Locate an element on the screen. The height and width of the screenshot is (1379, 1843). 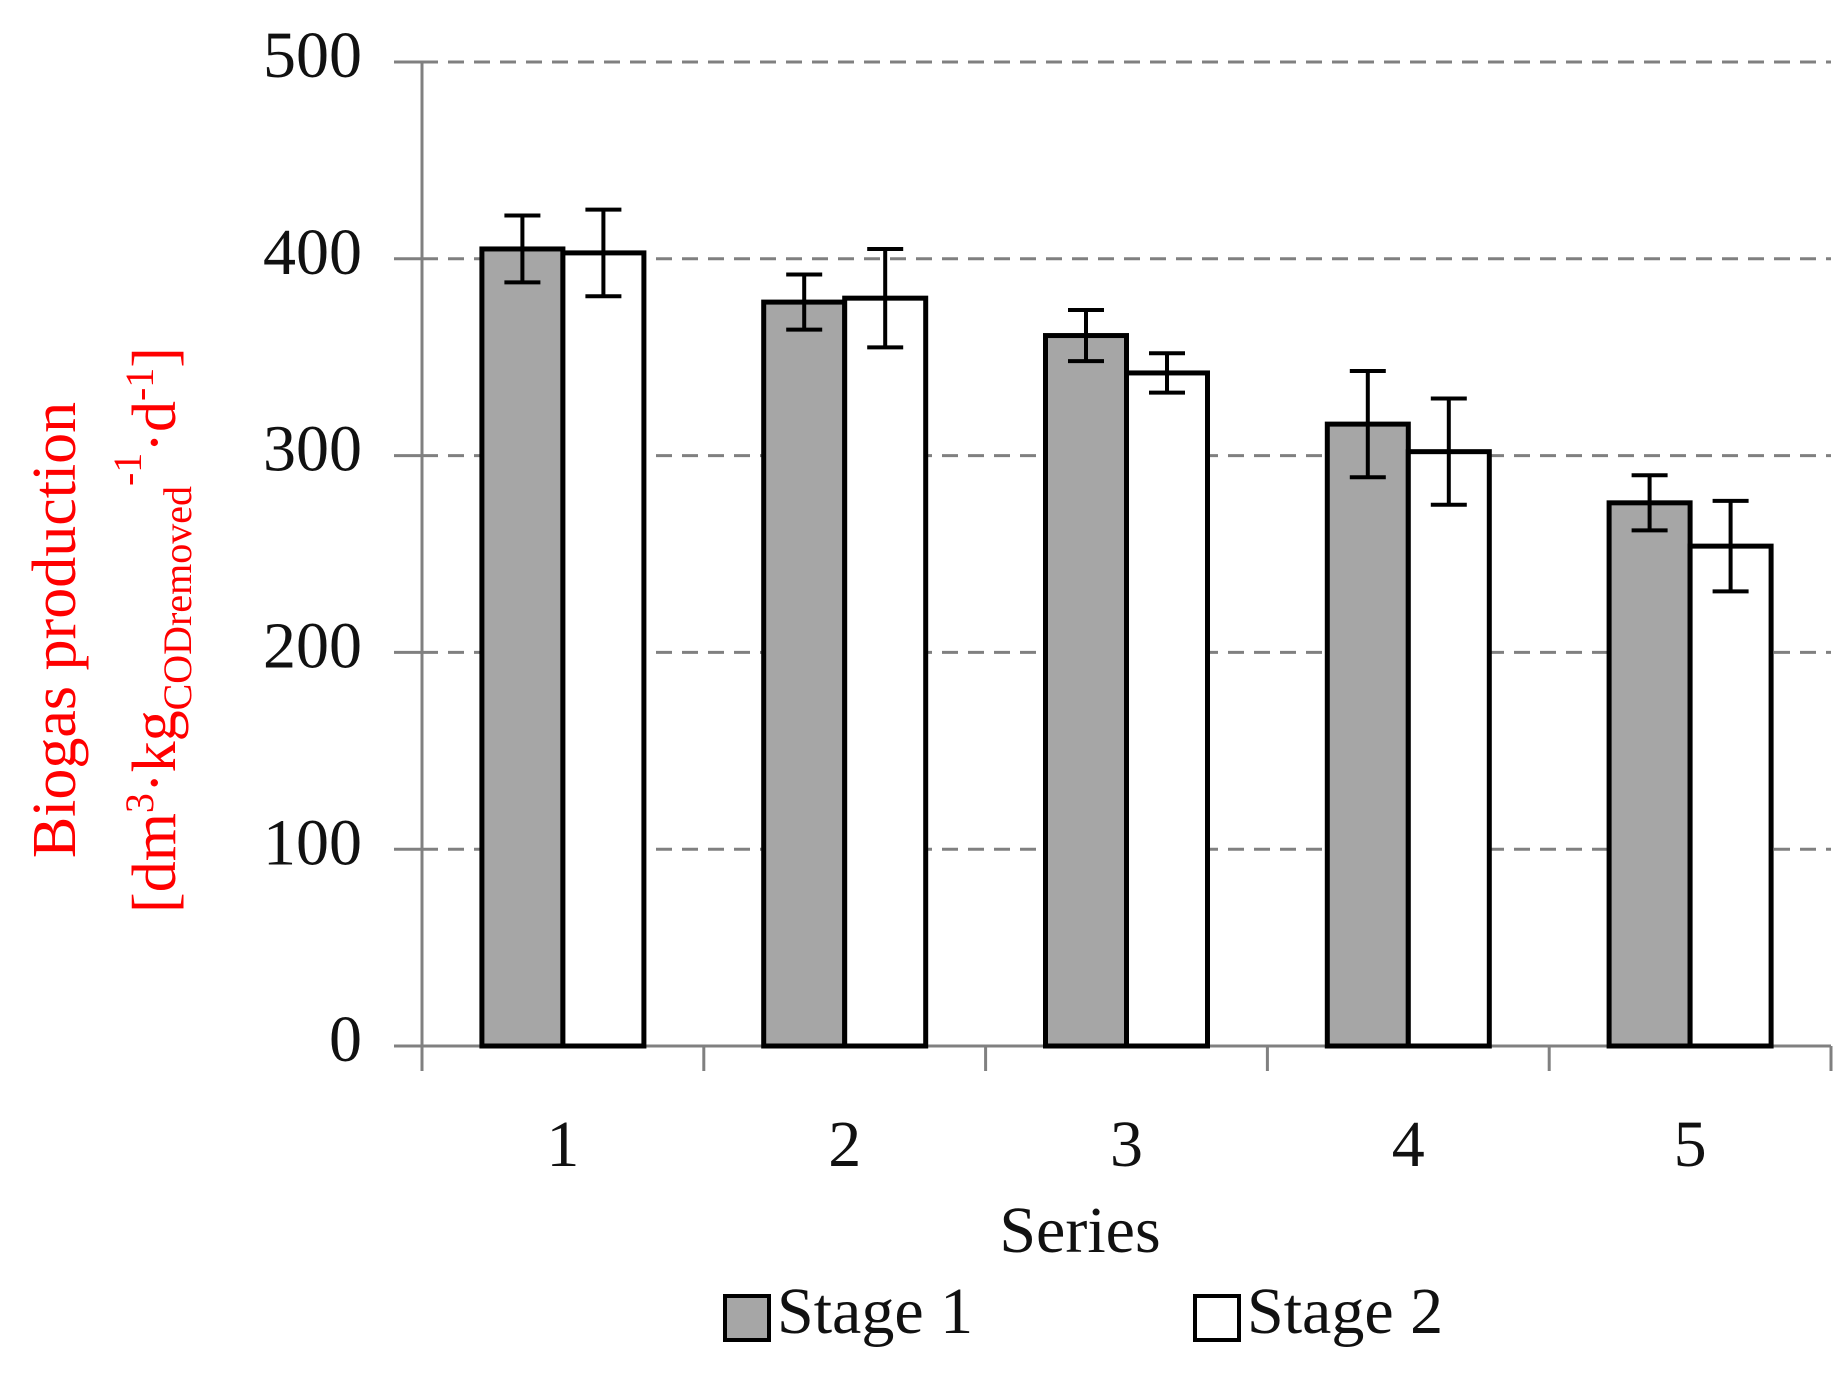
legend-label: Stage 2 is located at coordinates (1345, 1311).